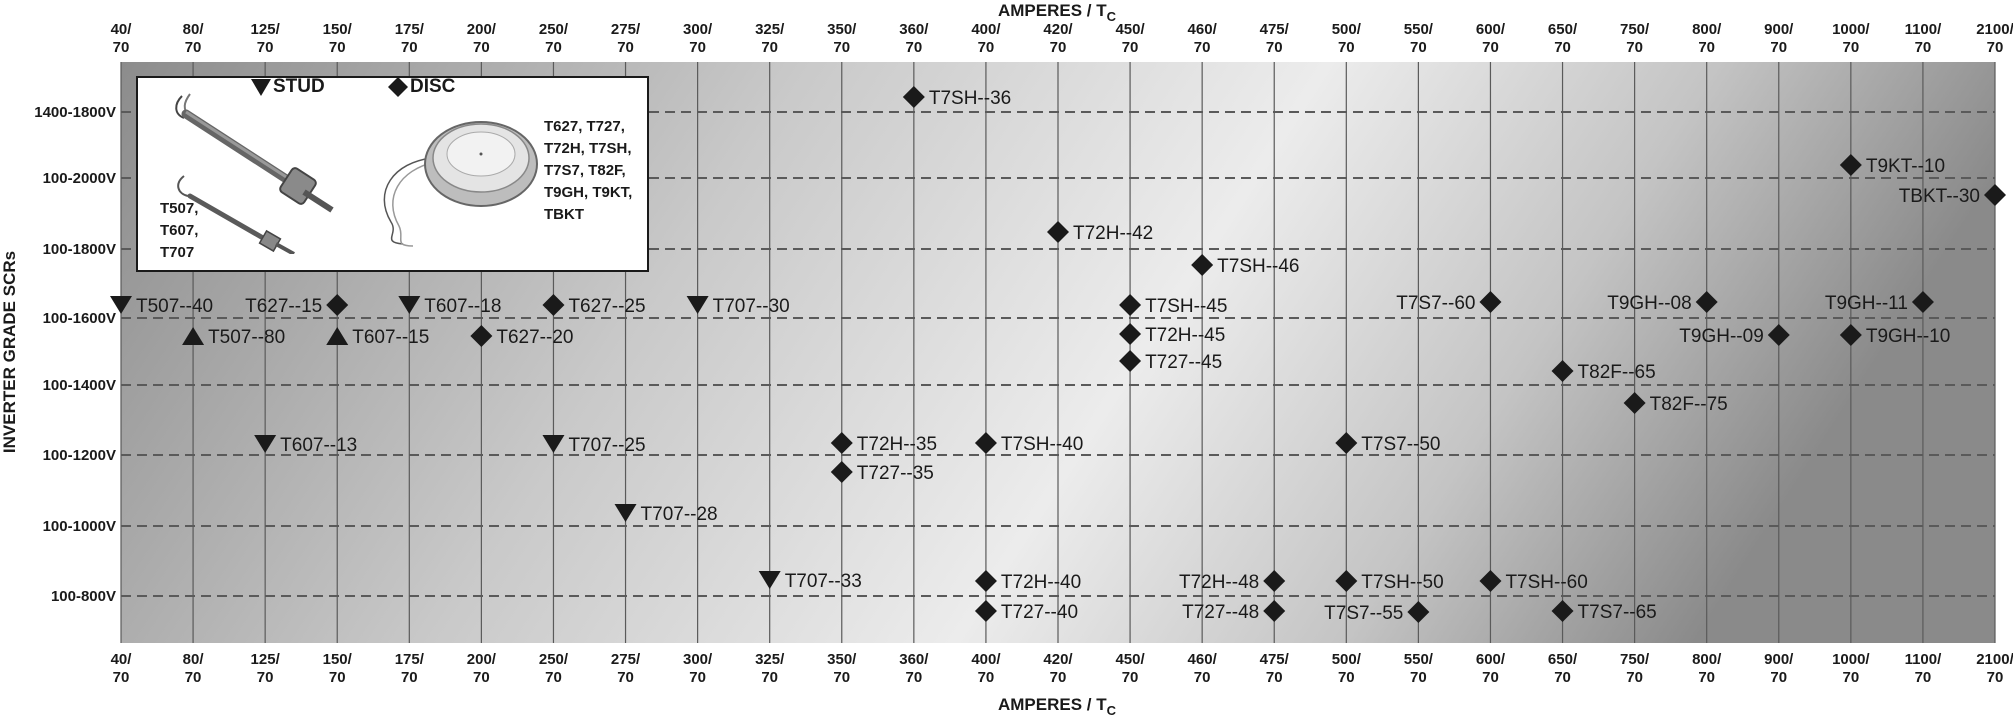 The width and height of the screenshot is (2013, 720). What do you see at coordinates (318, 445) in the screenshot?
I see `point-label: T607--13` at bounding box center [318, 445].